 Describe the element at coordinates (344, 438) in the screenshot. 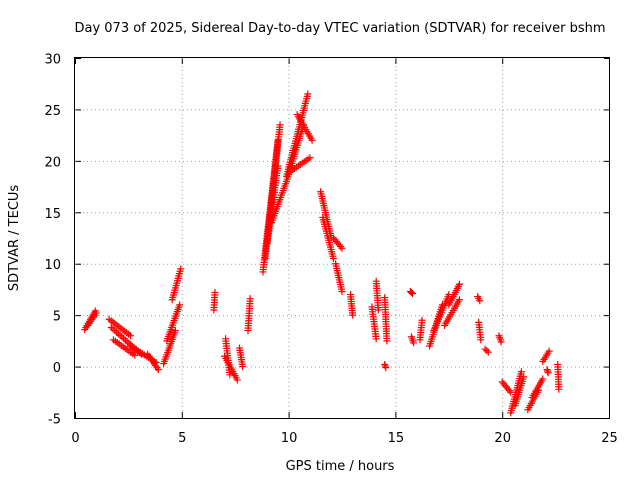

I see `x-tick-labels: 0 5 10 15 20 25` at that location.